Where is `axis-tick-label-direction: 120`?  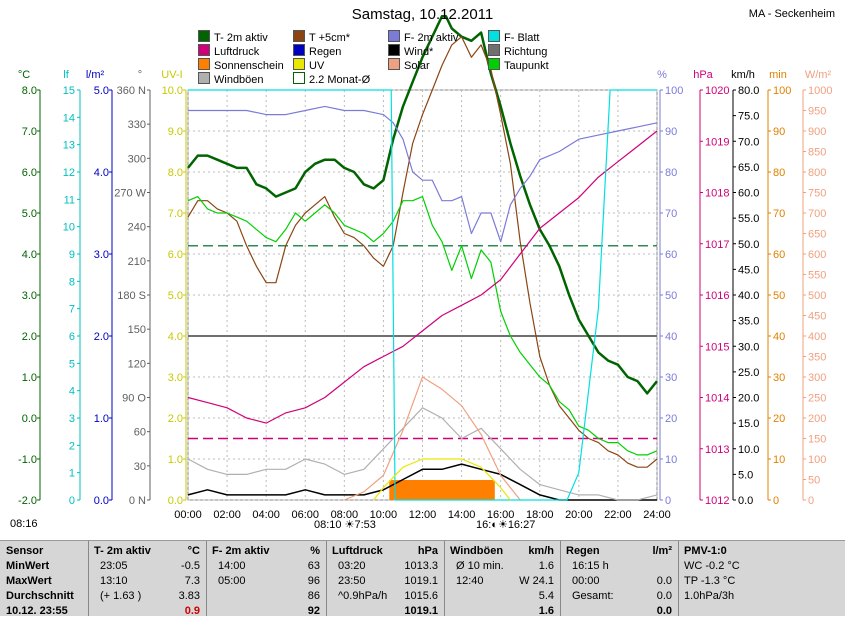
axis-tick-label-direction: 120 is located at coordinates (137, 364).